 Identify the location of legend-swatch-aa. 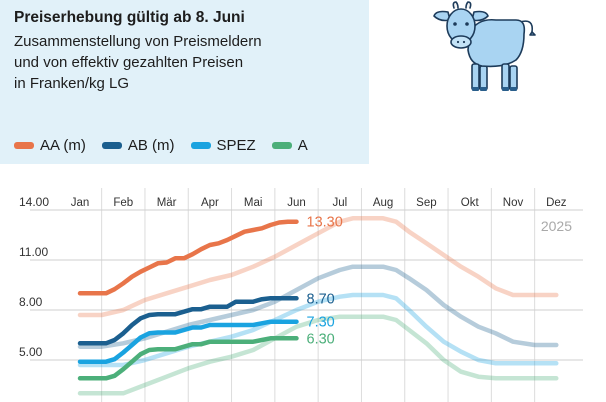
(24, 145).